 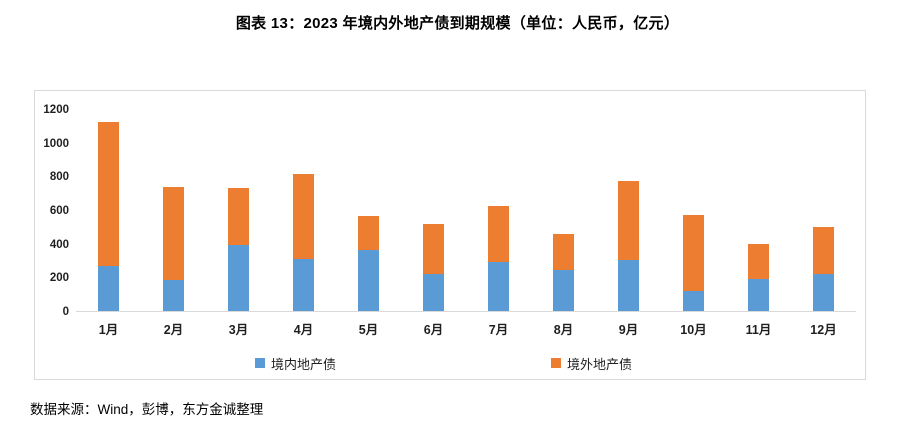 What do you see at coordinates (498, 330) in the screenshot?
I see `x-tick-label: 7月` at bounding box center [498, 330].